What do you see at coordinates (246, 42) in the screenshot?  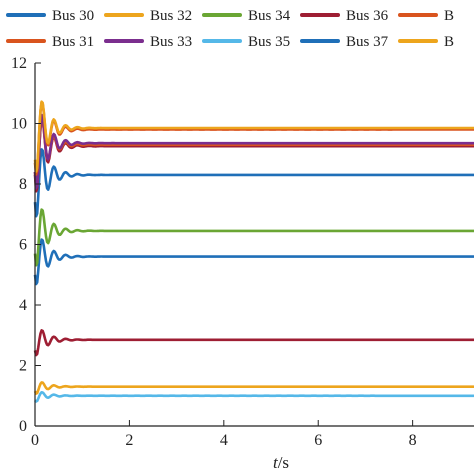 I see `legend-item-bus-35: Bus 35` at bounding box center [246, 42].